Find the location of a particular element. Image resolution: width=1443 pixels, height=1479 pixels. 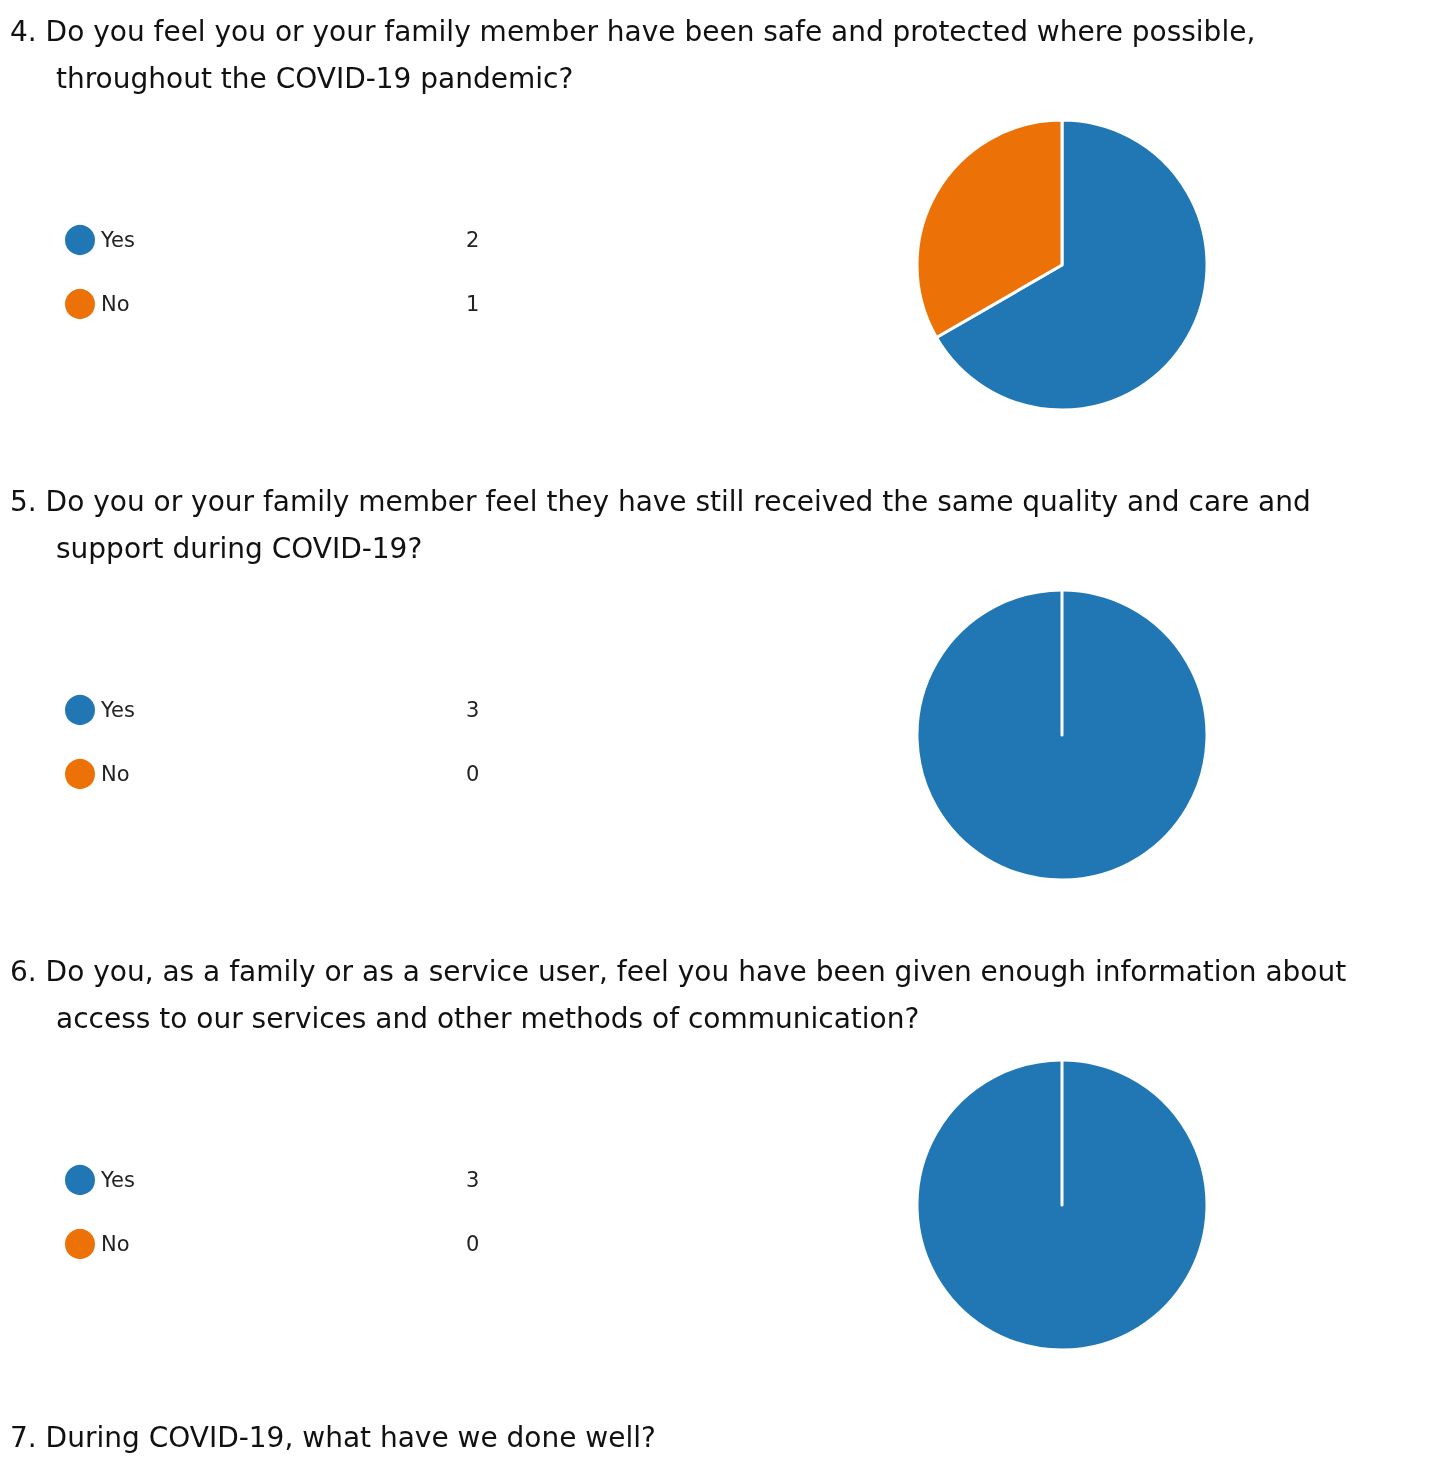

text: 7. During COVID-19, what have we done well? is located at coordinates (333, 1438).